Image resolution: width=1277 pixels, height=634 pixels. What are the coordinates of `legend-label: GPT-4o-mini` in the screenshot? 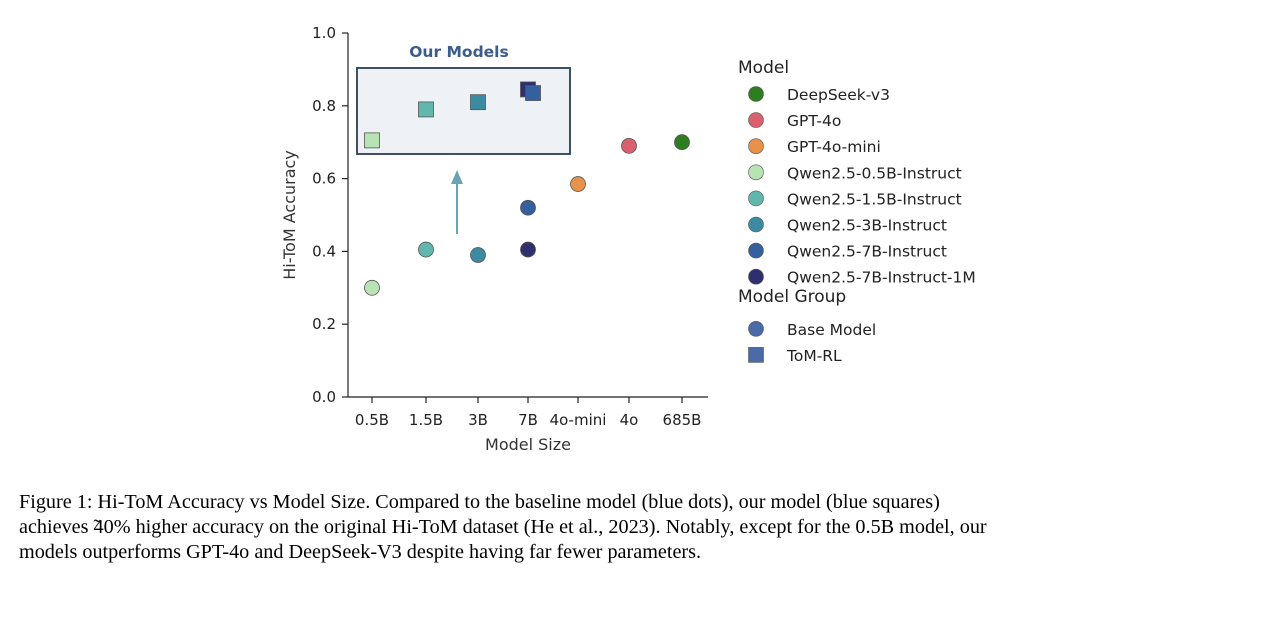 It's located at (834, 147).